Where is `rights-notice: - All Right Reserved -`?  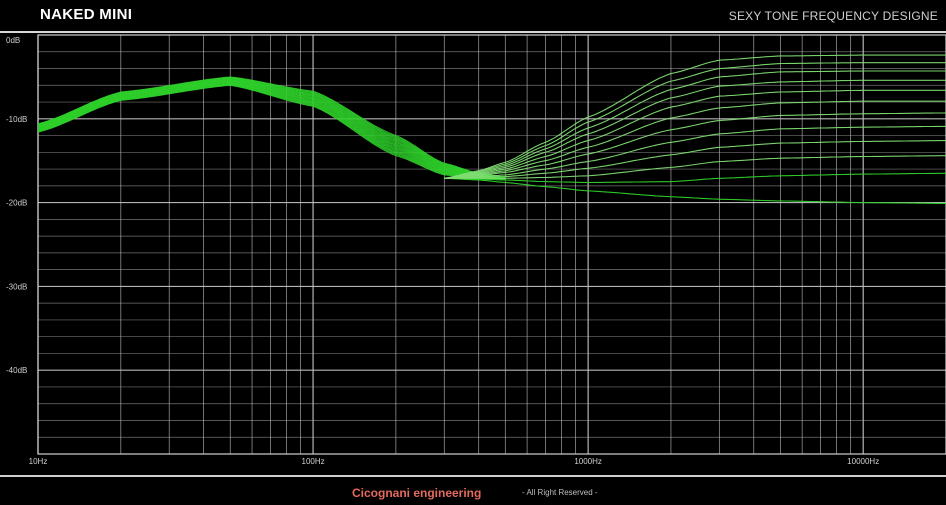 rights-notice: - All Right Reserved - is located at coordinates (560, 492).